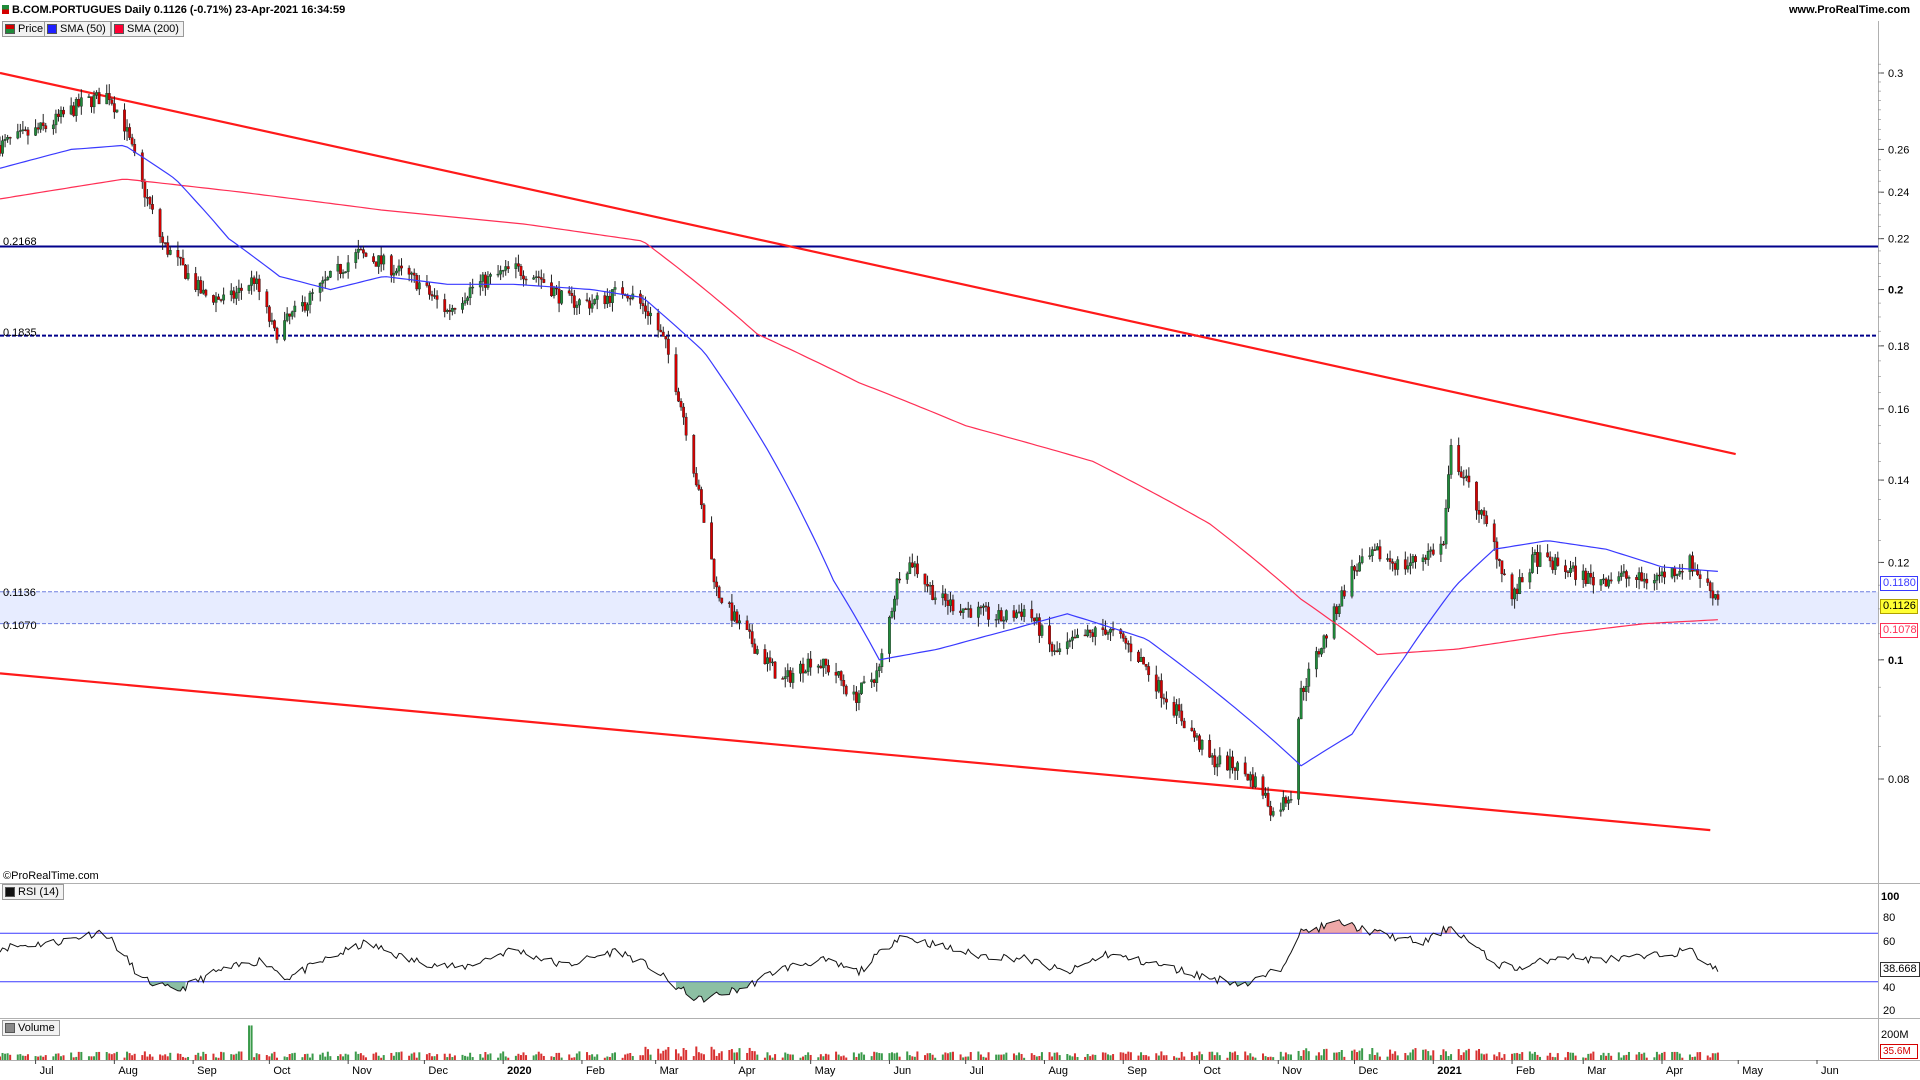  Describe the element at coordinates (1889, 1011) in the screenshot. I see `rsi-tick-20: 20` at that location.